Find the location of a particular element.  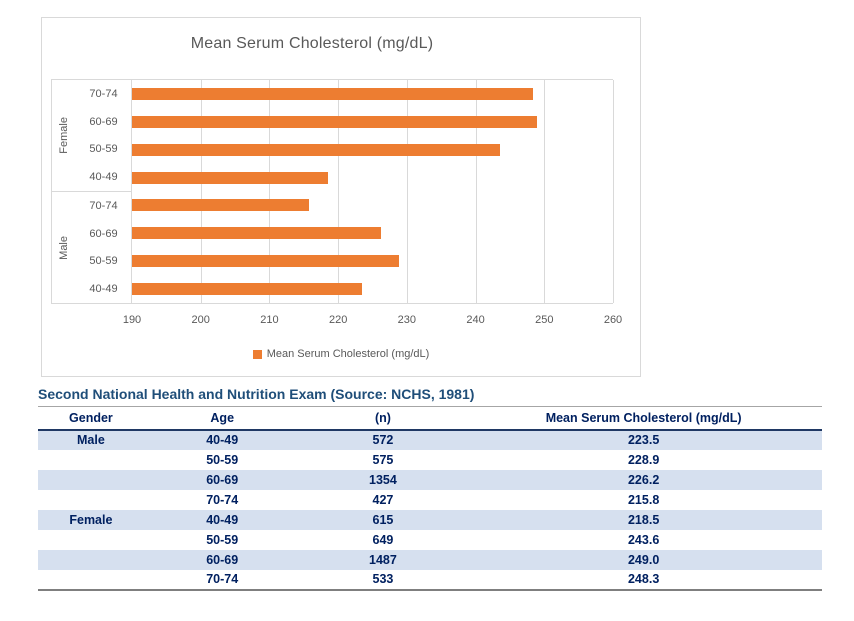

category-group-female: Female 70-74 60-69 50-59 40-49 is located at coordinates (91, 136).